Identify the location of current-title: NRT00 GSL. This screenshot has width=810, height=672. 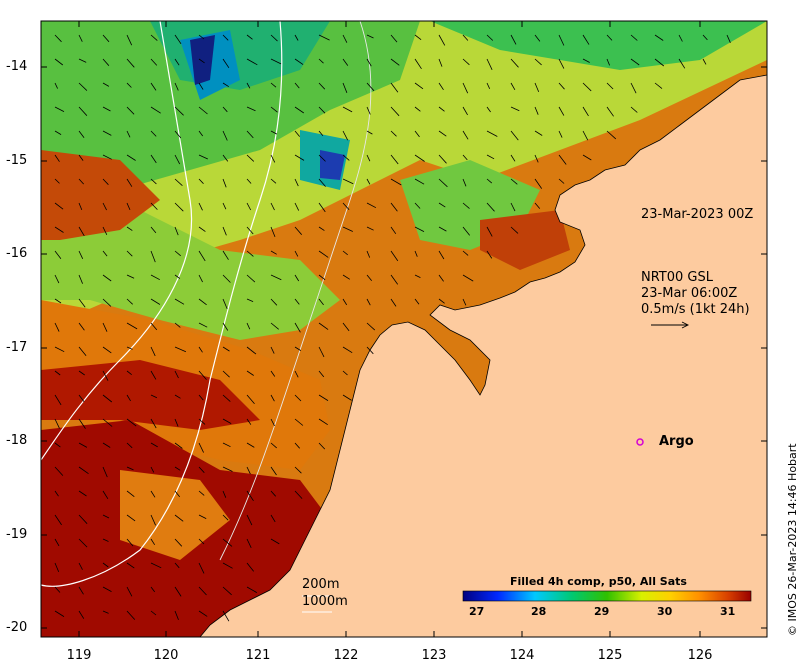
(677, 277).